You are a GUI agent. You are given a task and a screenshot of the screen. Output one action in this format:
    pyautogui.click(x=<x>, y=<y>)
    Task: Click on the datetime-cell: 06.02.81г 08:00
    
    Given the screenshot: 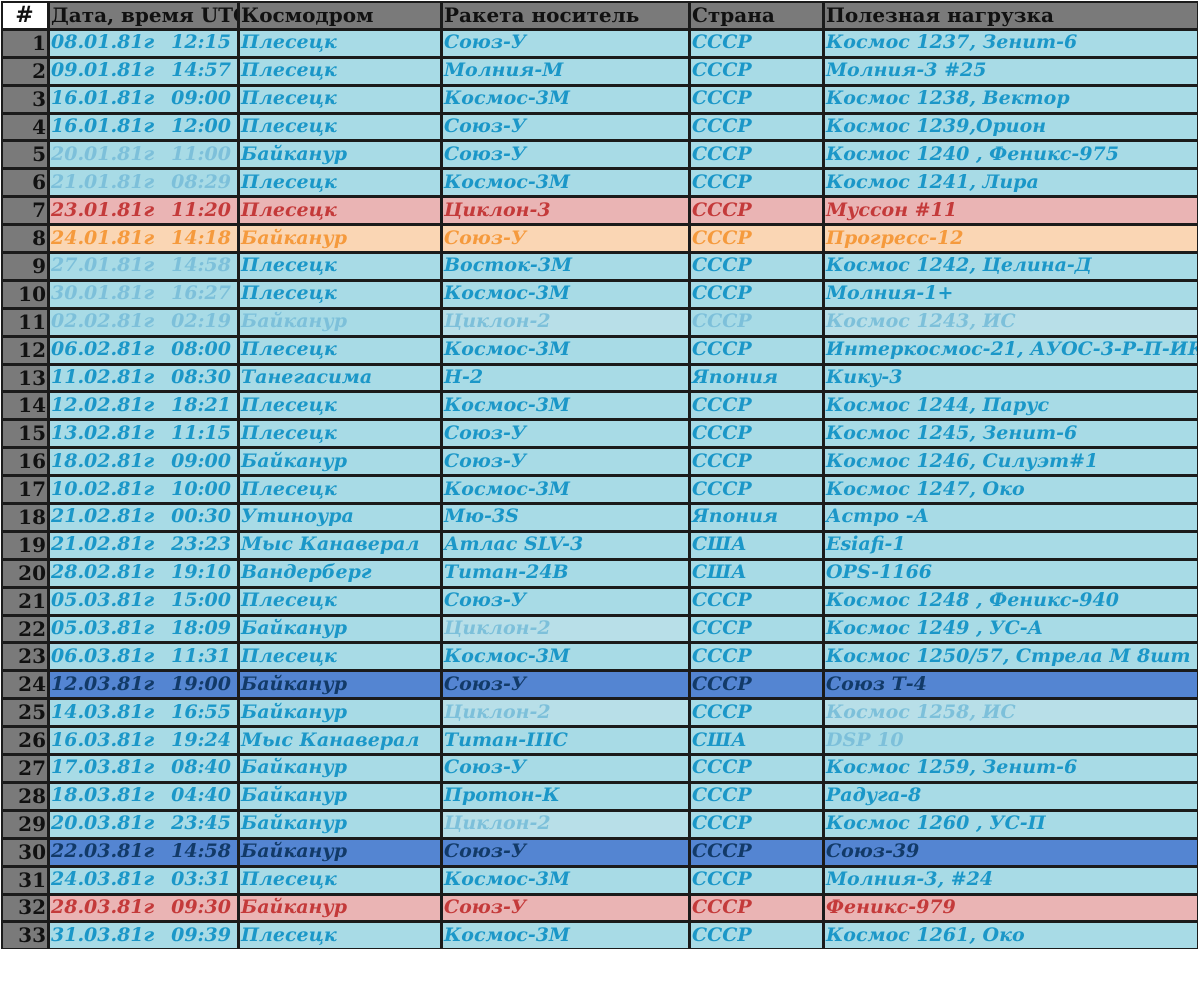 What is the action you would take?
    pyautogui.click(x=143, y=349)
    